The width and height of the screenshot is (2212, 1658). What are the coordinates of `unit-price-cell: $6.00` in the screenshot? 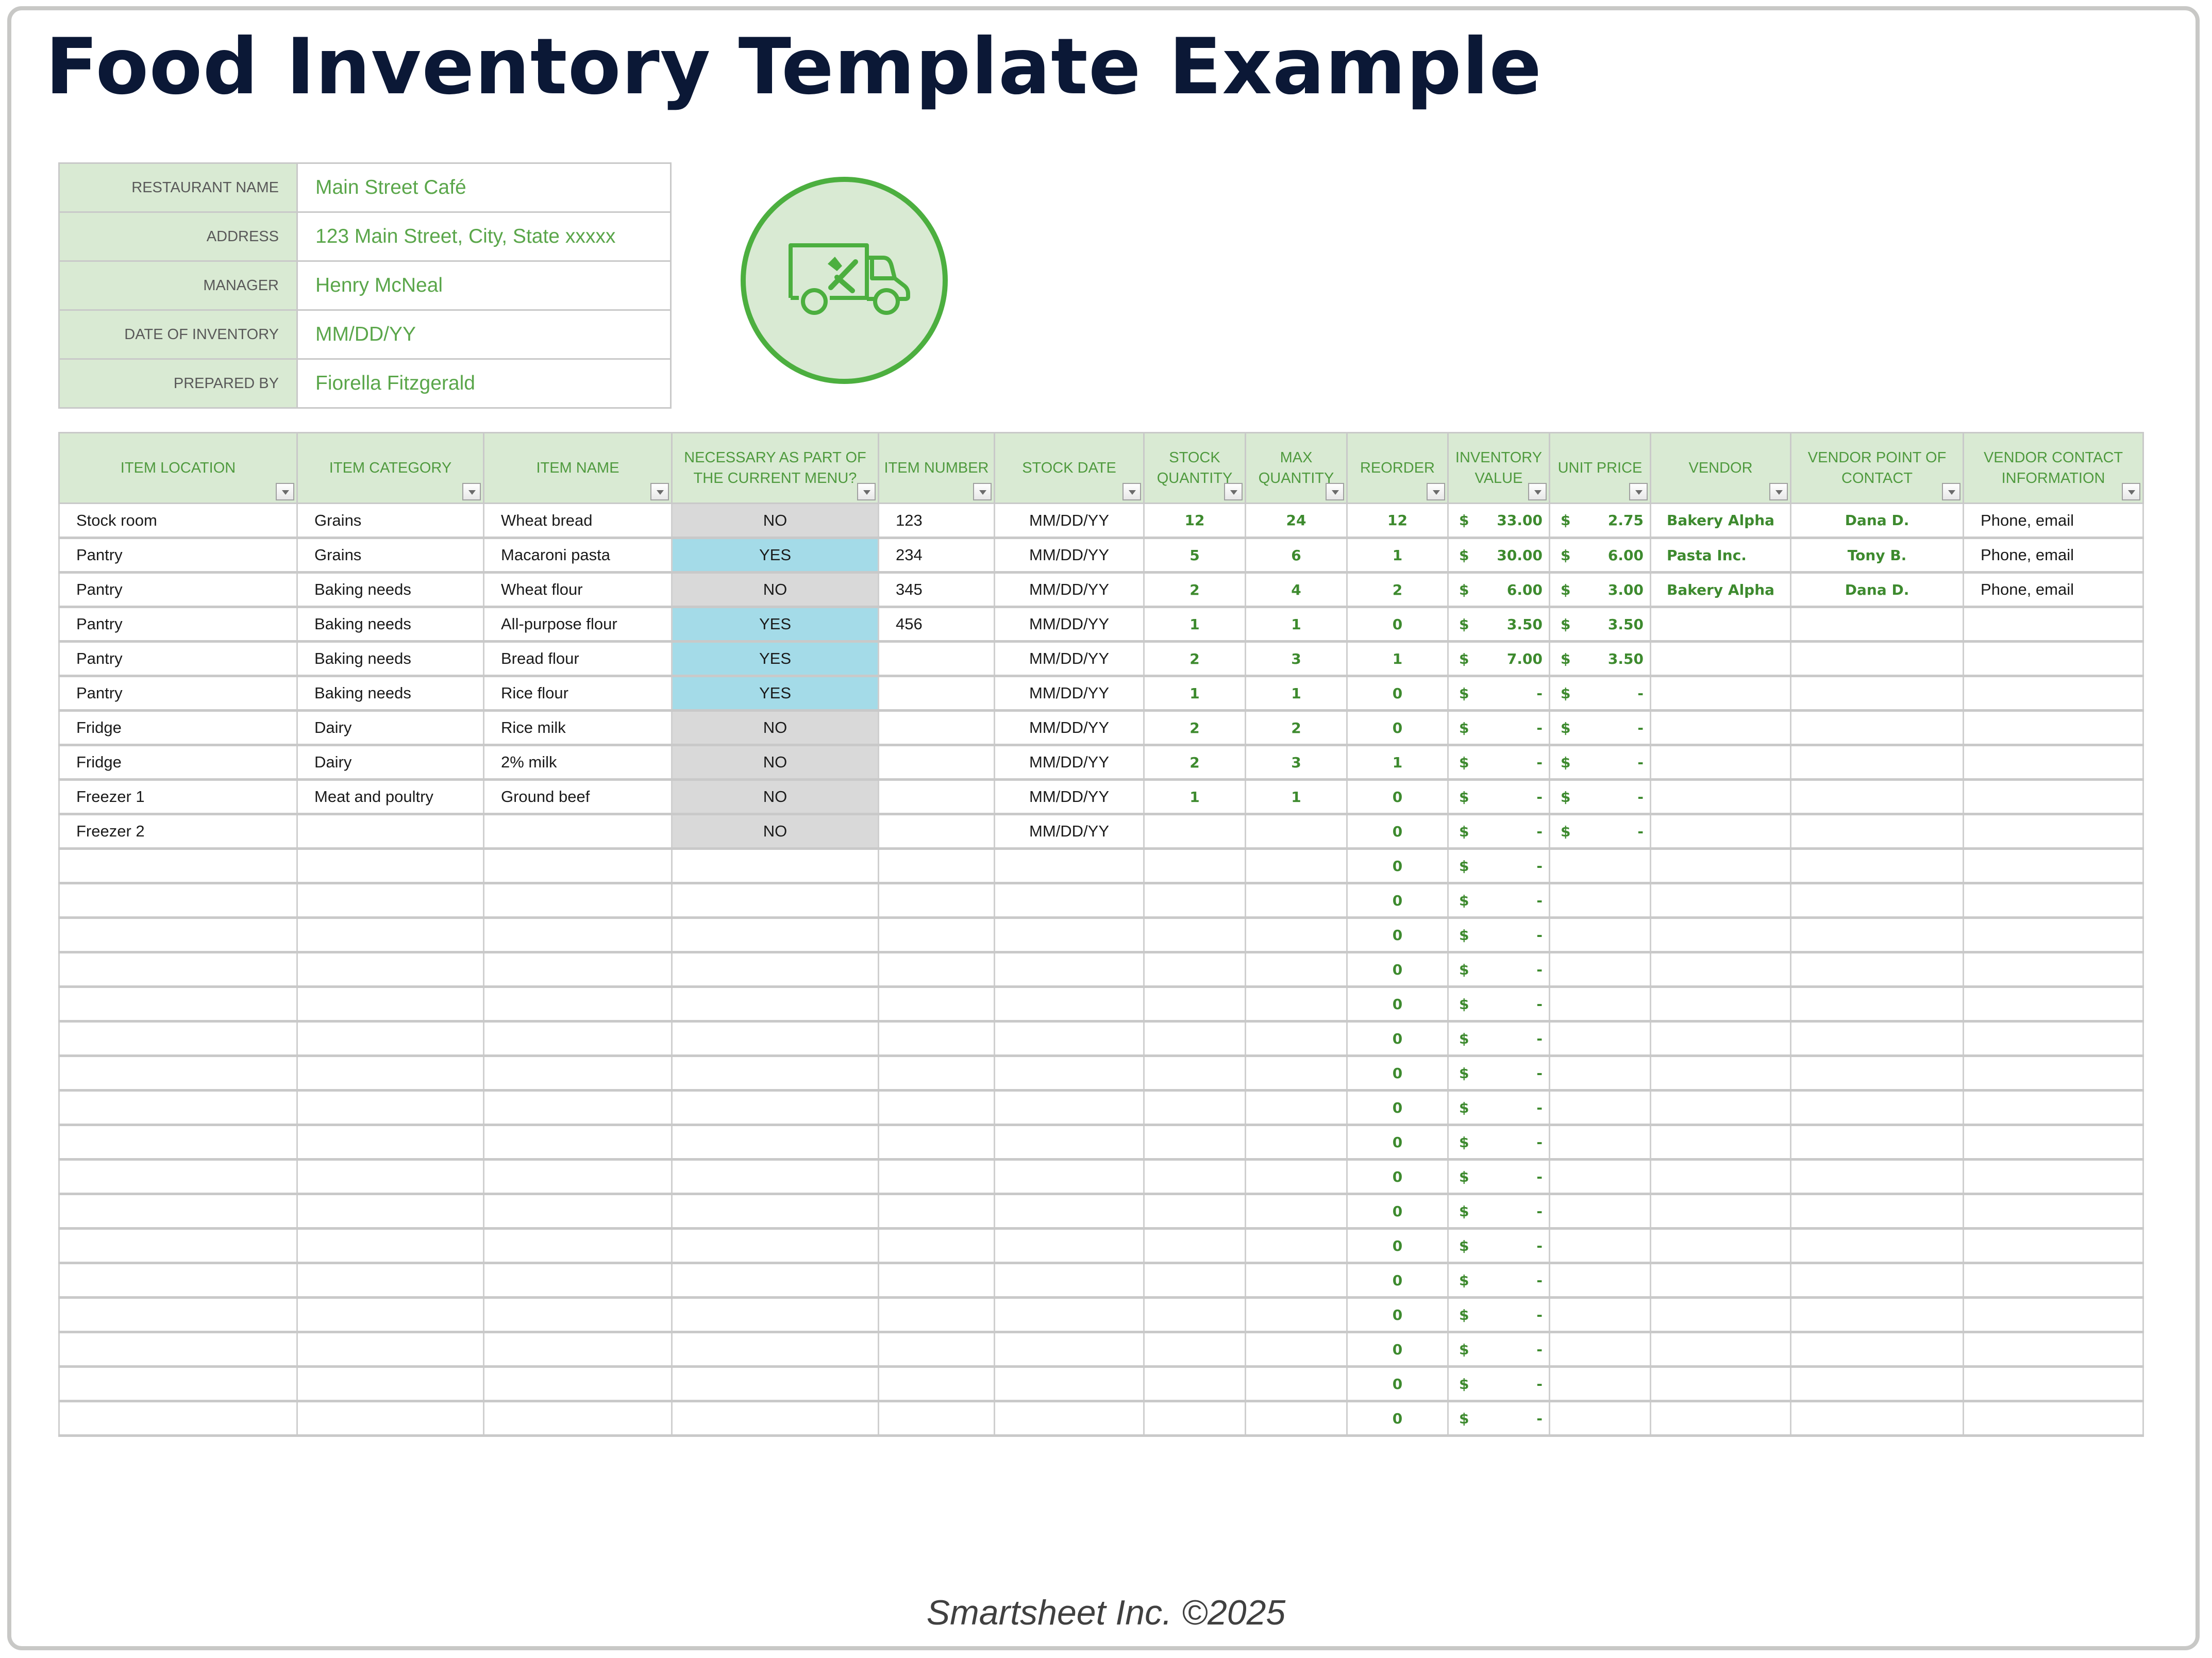 It's located at (1600, 556).